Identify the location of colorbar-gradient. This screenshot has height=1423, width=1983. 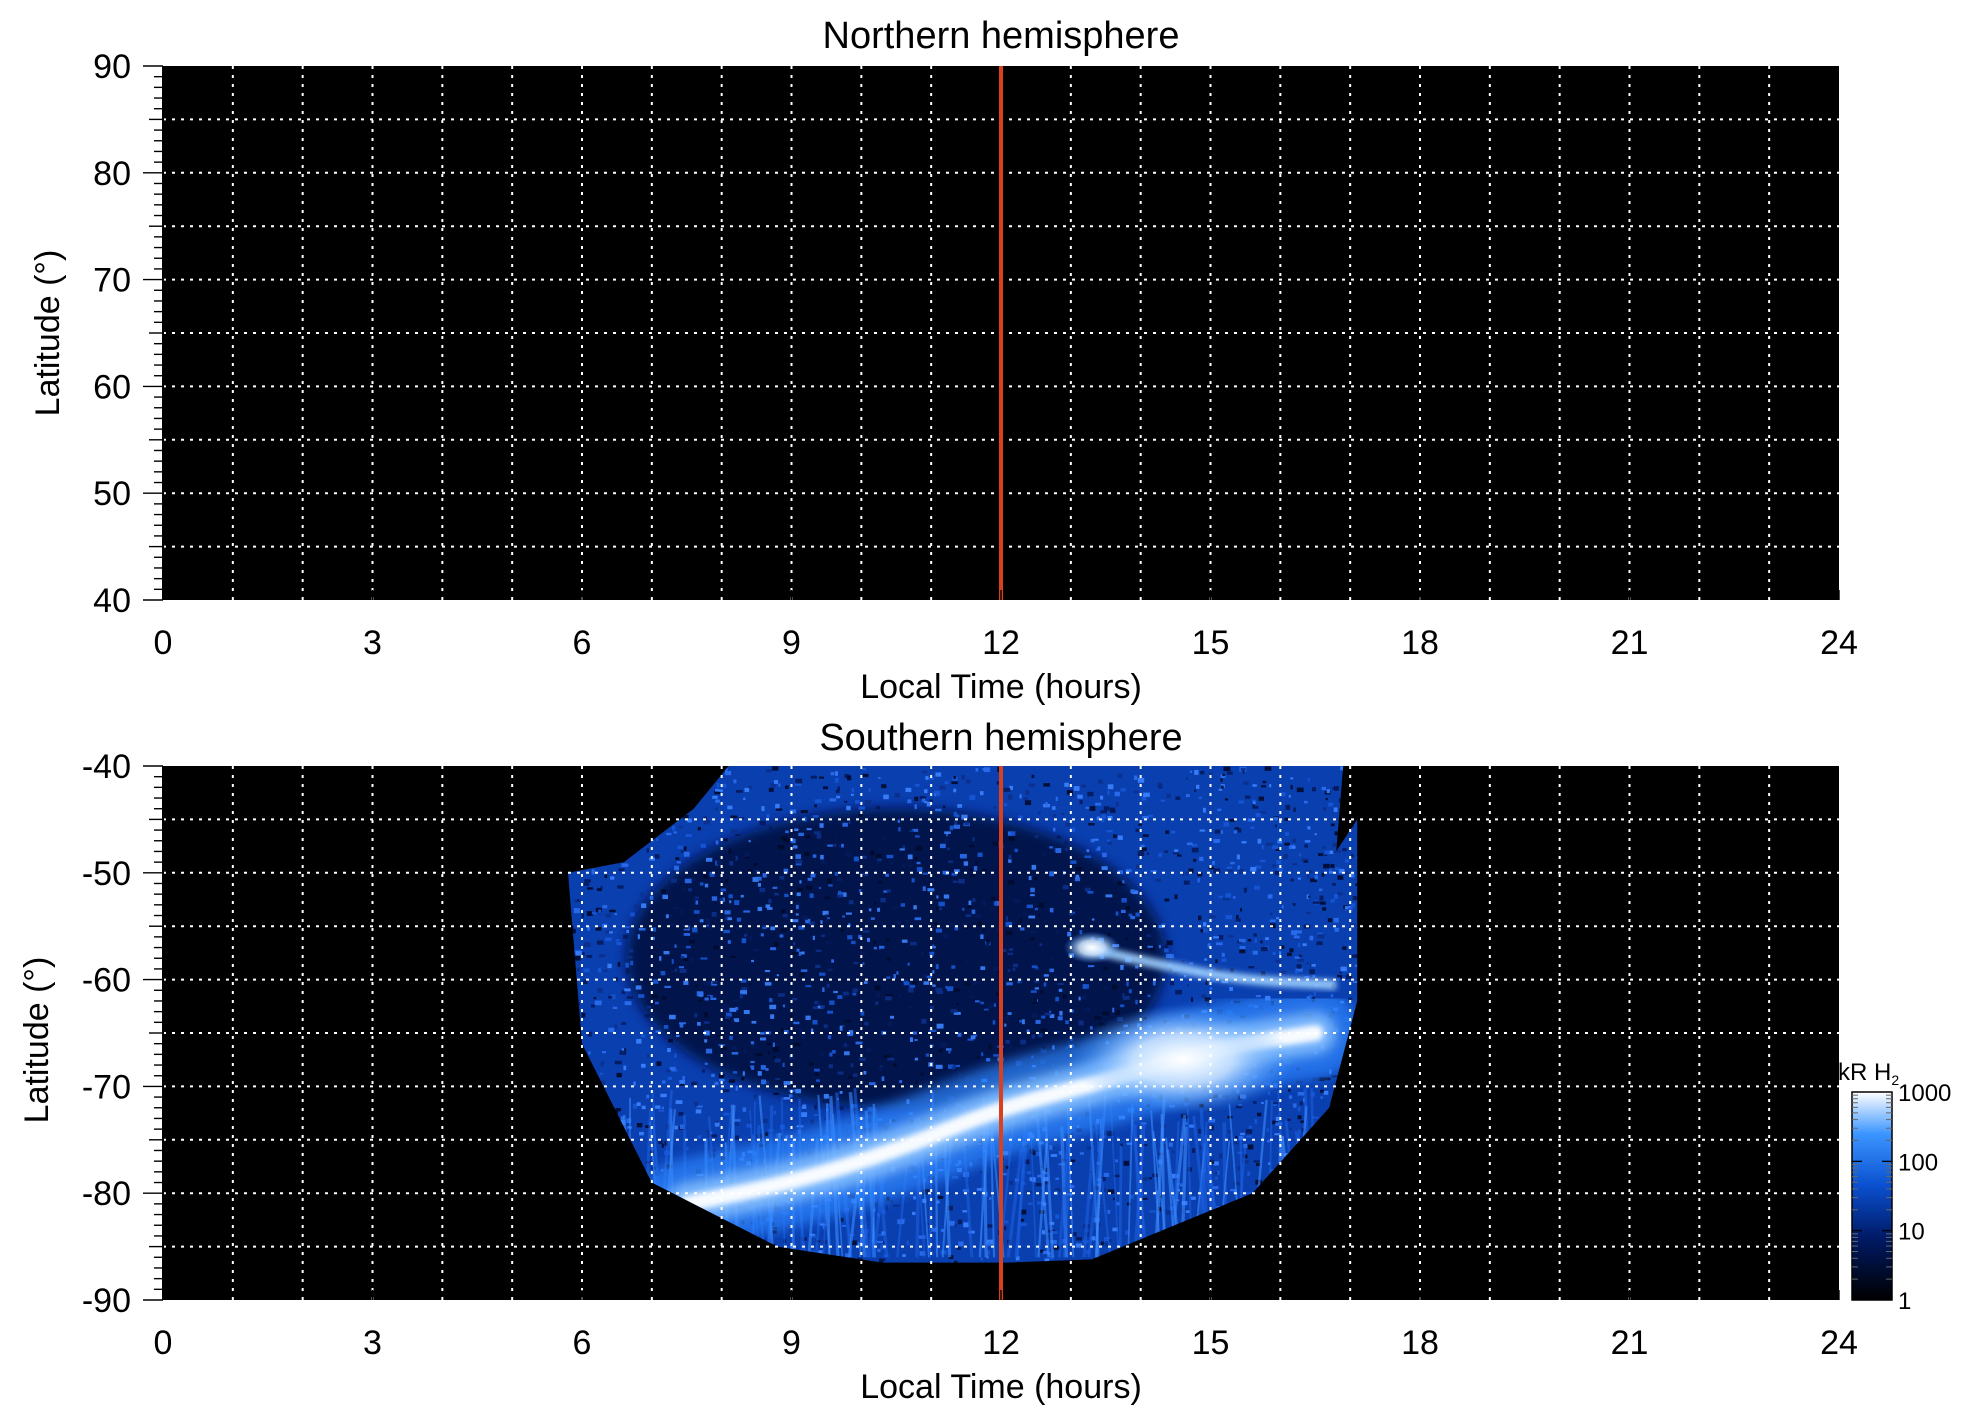
(1872, 1196).